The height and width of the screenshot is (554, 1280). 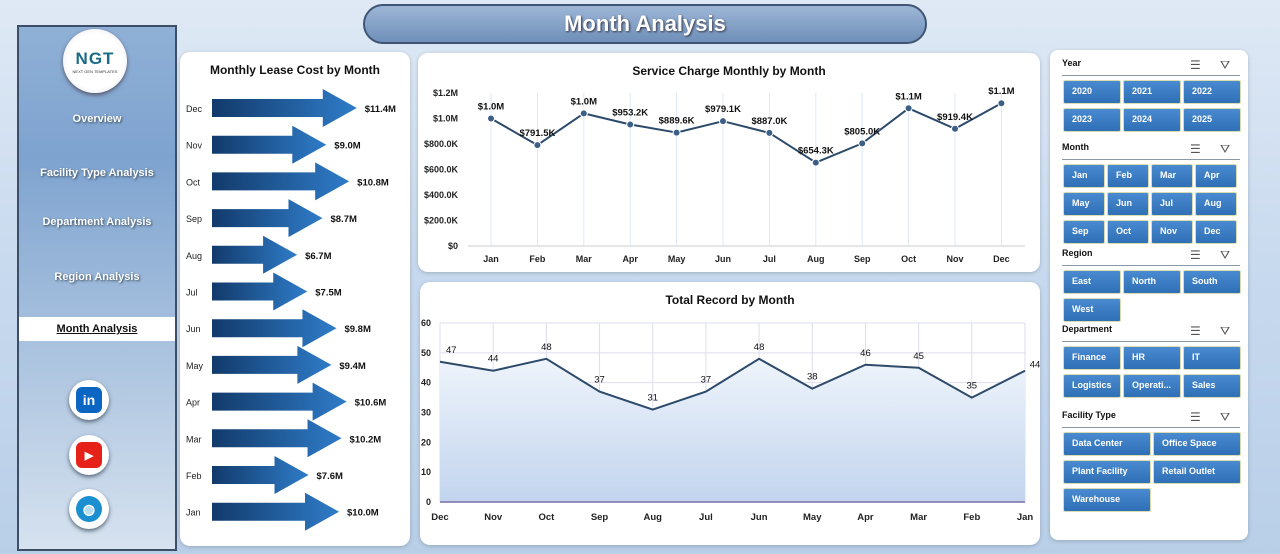 I want to click on slicer-button-oct: Oct, so click(x=1128, y=232).